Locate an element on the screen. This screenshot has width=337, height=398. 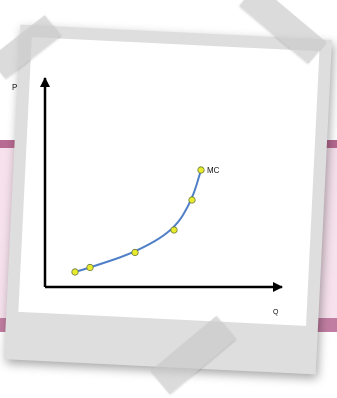
series-label-mc: MC is located at coordinates (213, 170).